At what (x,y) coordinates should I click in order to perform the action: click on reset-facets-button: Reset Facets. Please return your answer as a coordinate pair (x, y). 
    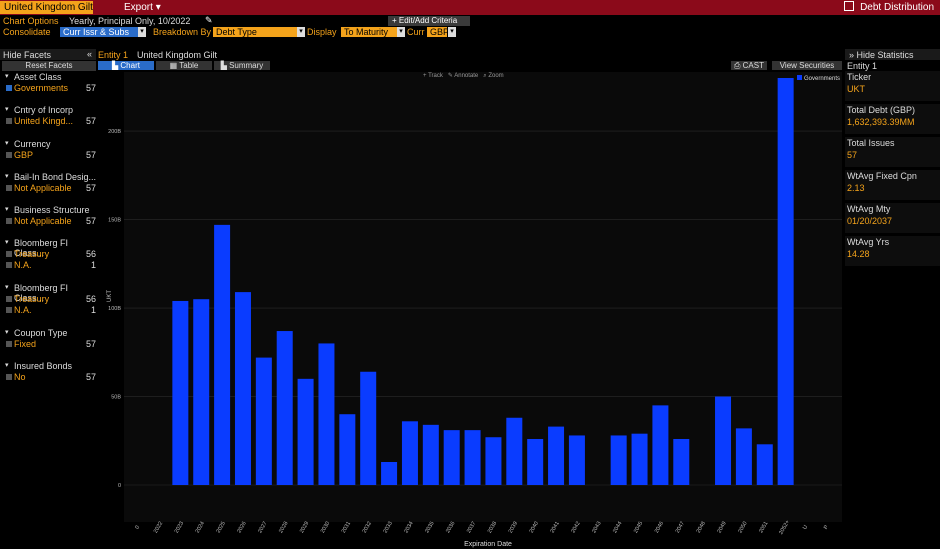
    Looking at the image, I should click on (49, 66).